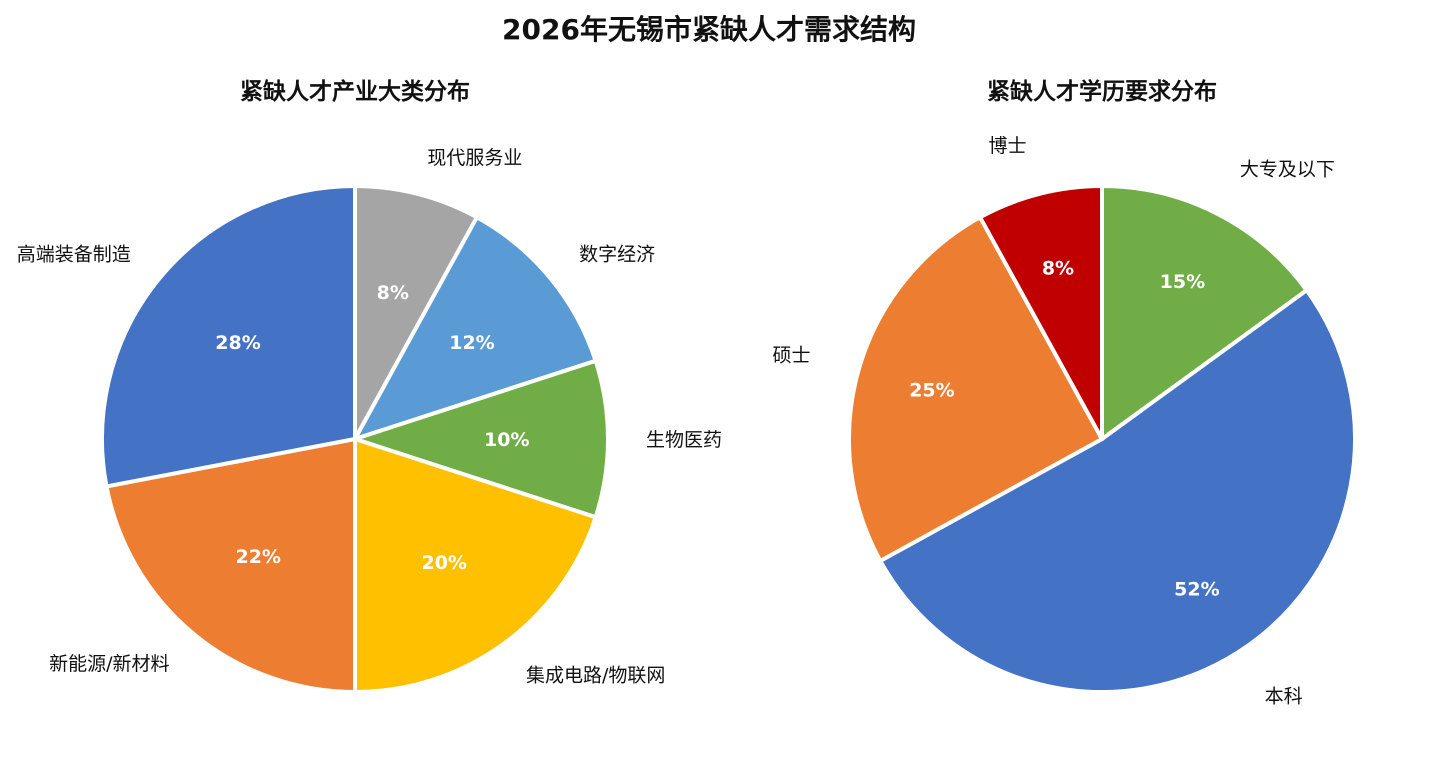 The width and height of the screenshot is (1435, 772). I want to click on industry-slice-label-1: 数字经济, so click(617, 255).